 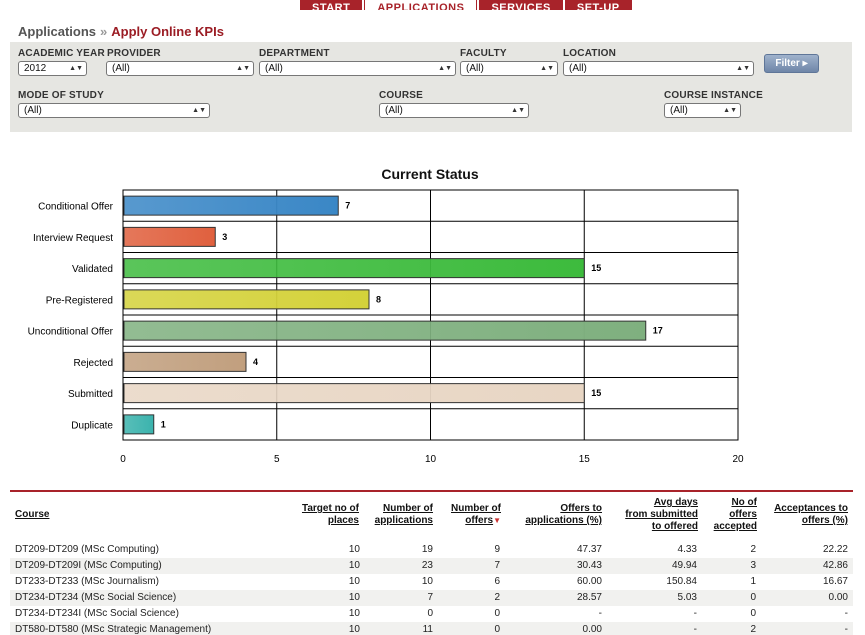 What do you see at coordinates (430, 174) in the screenshot?
I see `chart-title: Current Status` at bounding box center [430, 174].